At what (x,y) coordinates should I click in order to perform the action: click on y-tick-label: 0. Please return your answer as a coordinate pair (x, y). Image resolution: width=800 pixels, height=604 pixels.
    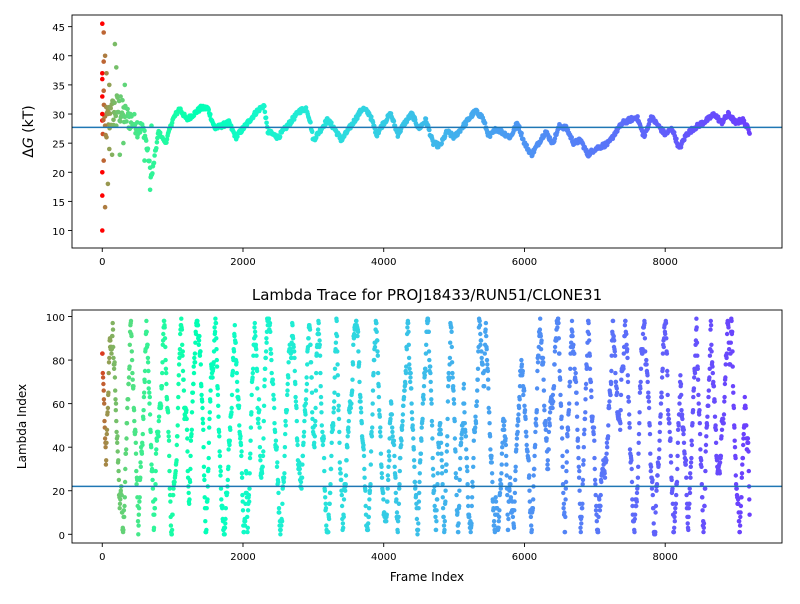
    Looking at the image, I should click on (62, 536).